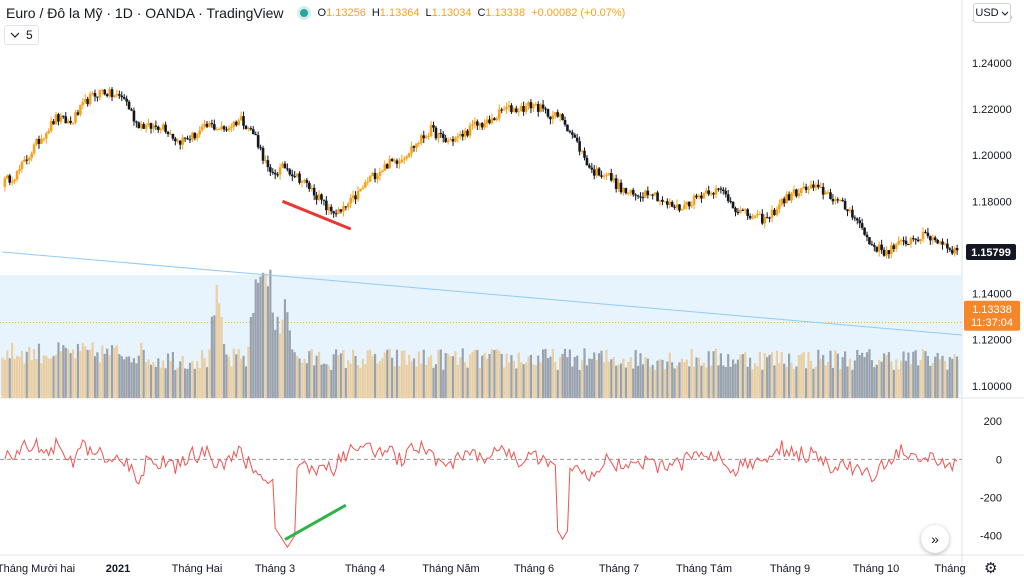 The height and width of the screenshot is (577, 1024). What do you see at coordinates (876, 569) in the screenshot?
I see `time-tick-label: Tháng 10` at bounding box center [876, 569].